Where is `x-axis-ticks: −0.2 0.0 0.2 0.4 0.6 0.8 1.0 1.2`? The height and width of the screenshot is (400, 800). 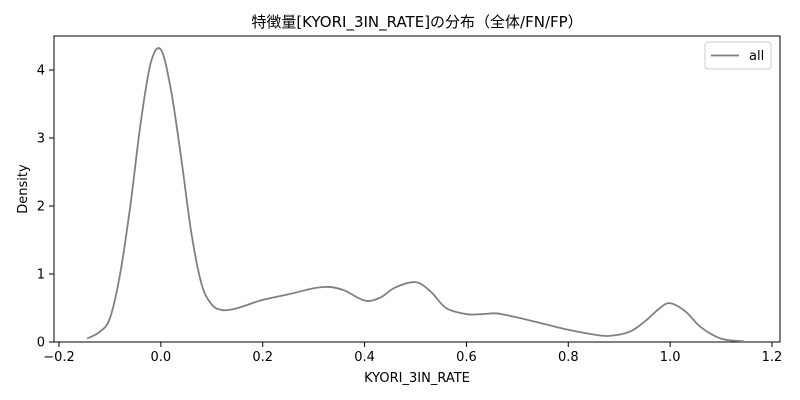 x-axis-ticks: −0.2 0.0 0.2 0.4 0.6 0.8 1.0 1.2 is located at coordinates (412, 353).